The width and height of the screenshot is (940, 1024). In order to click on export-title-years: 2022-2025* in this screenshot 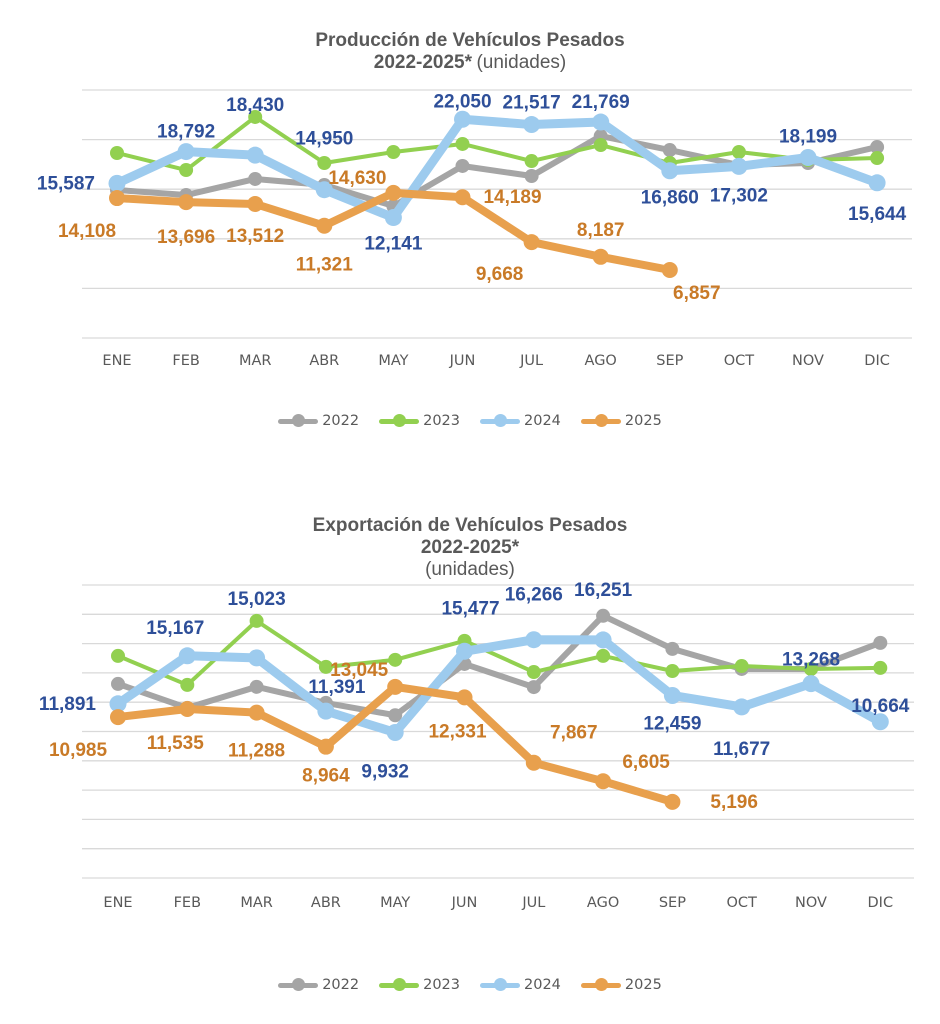, I will do `click(470, 547)`.